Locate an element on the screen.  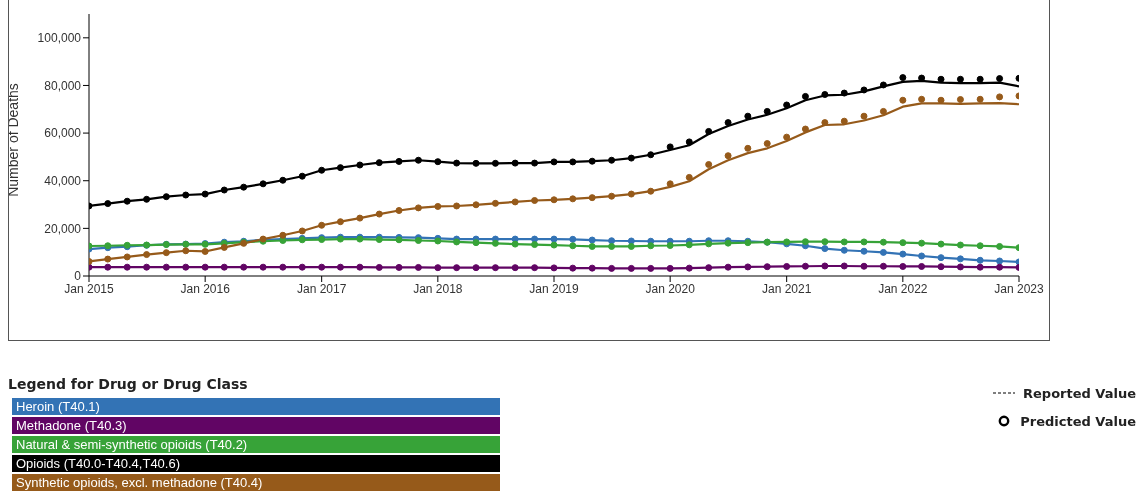
x-tick-label: Jan 2015 is located at coordinates (89, 288).